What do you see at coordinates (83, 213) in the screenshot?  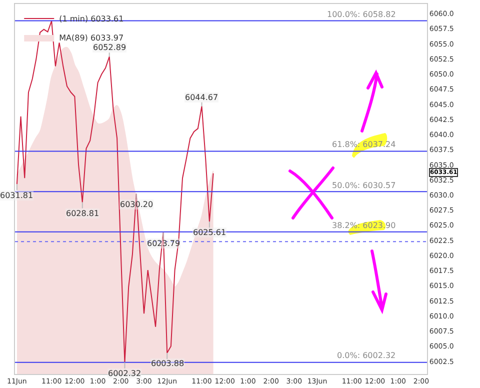 I see `annotation: 6028.81` at bounding box center [83, 213].